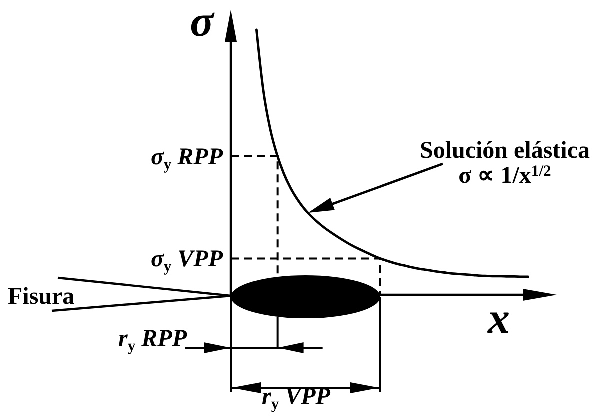 This screenshot has width=596, height=417. I want to click on ref-line-label: σ$_{y}$ VPP, so click(187, 261).